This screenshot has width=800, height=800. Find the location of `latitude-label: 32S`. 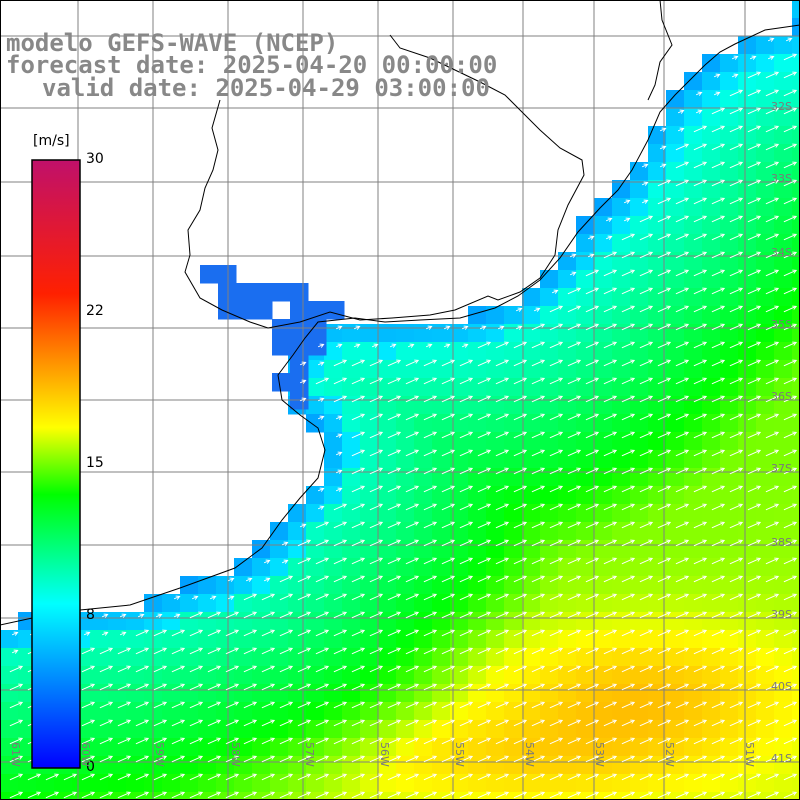

latitude-label: 32S is located at coordinates (781, 106).